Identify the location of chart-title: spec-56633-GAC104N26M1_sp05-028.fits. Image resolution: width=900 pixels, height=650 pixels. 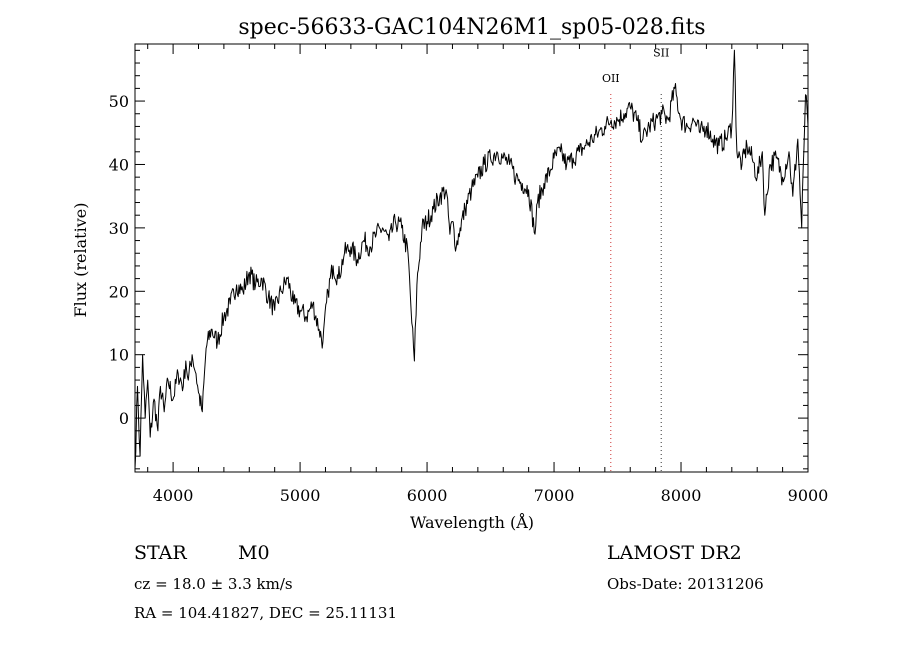
(471, 27).